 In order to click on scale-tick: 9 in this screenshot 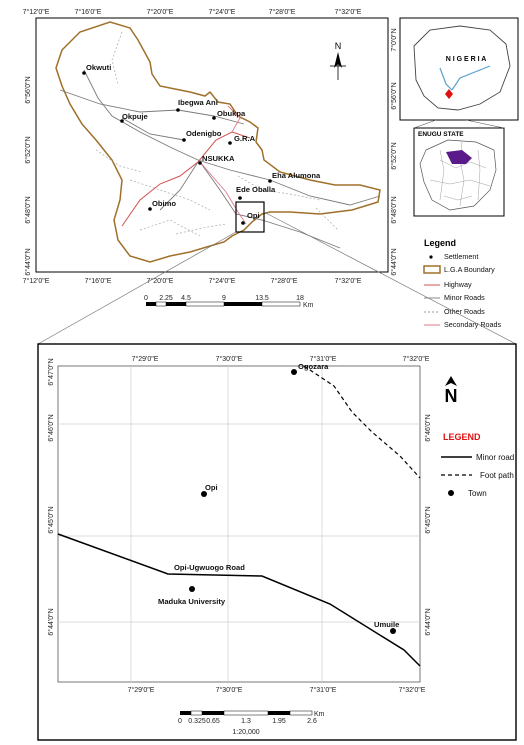, I will do `click(224, 298)`.